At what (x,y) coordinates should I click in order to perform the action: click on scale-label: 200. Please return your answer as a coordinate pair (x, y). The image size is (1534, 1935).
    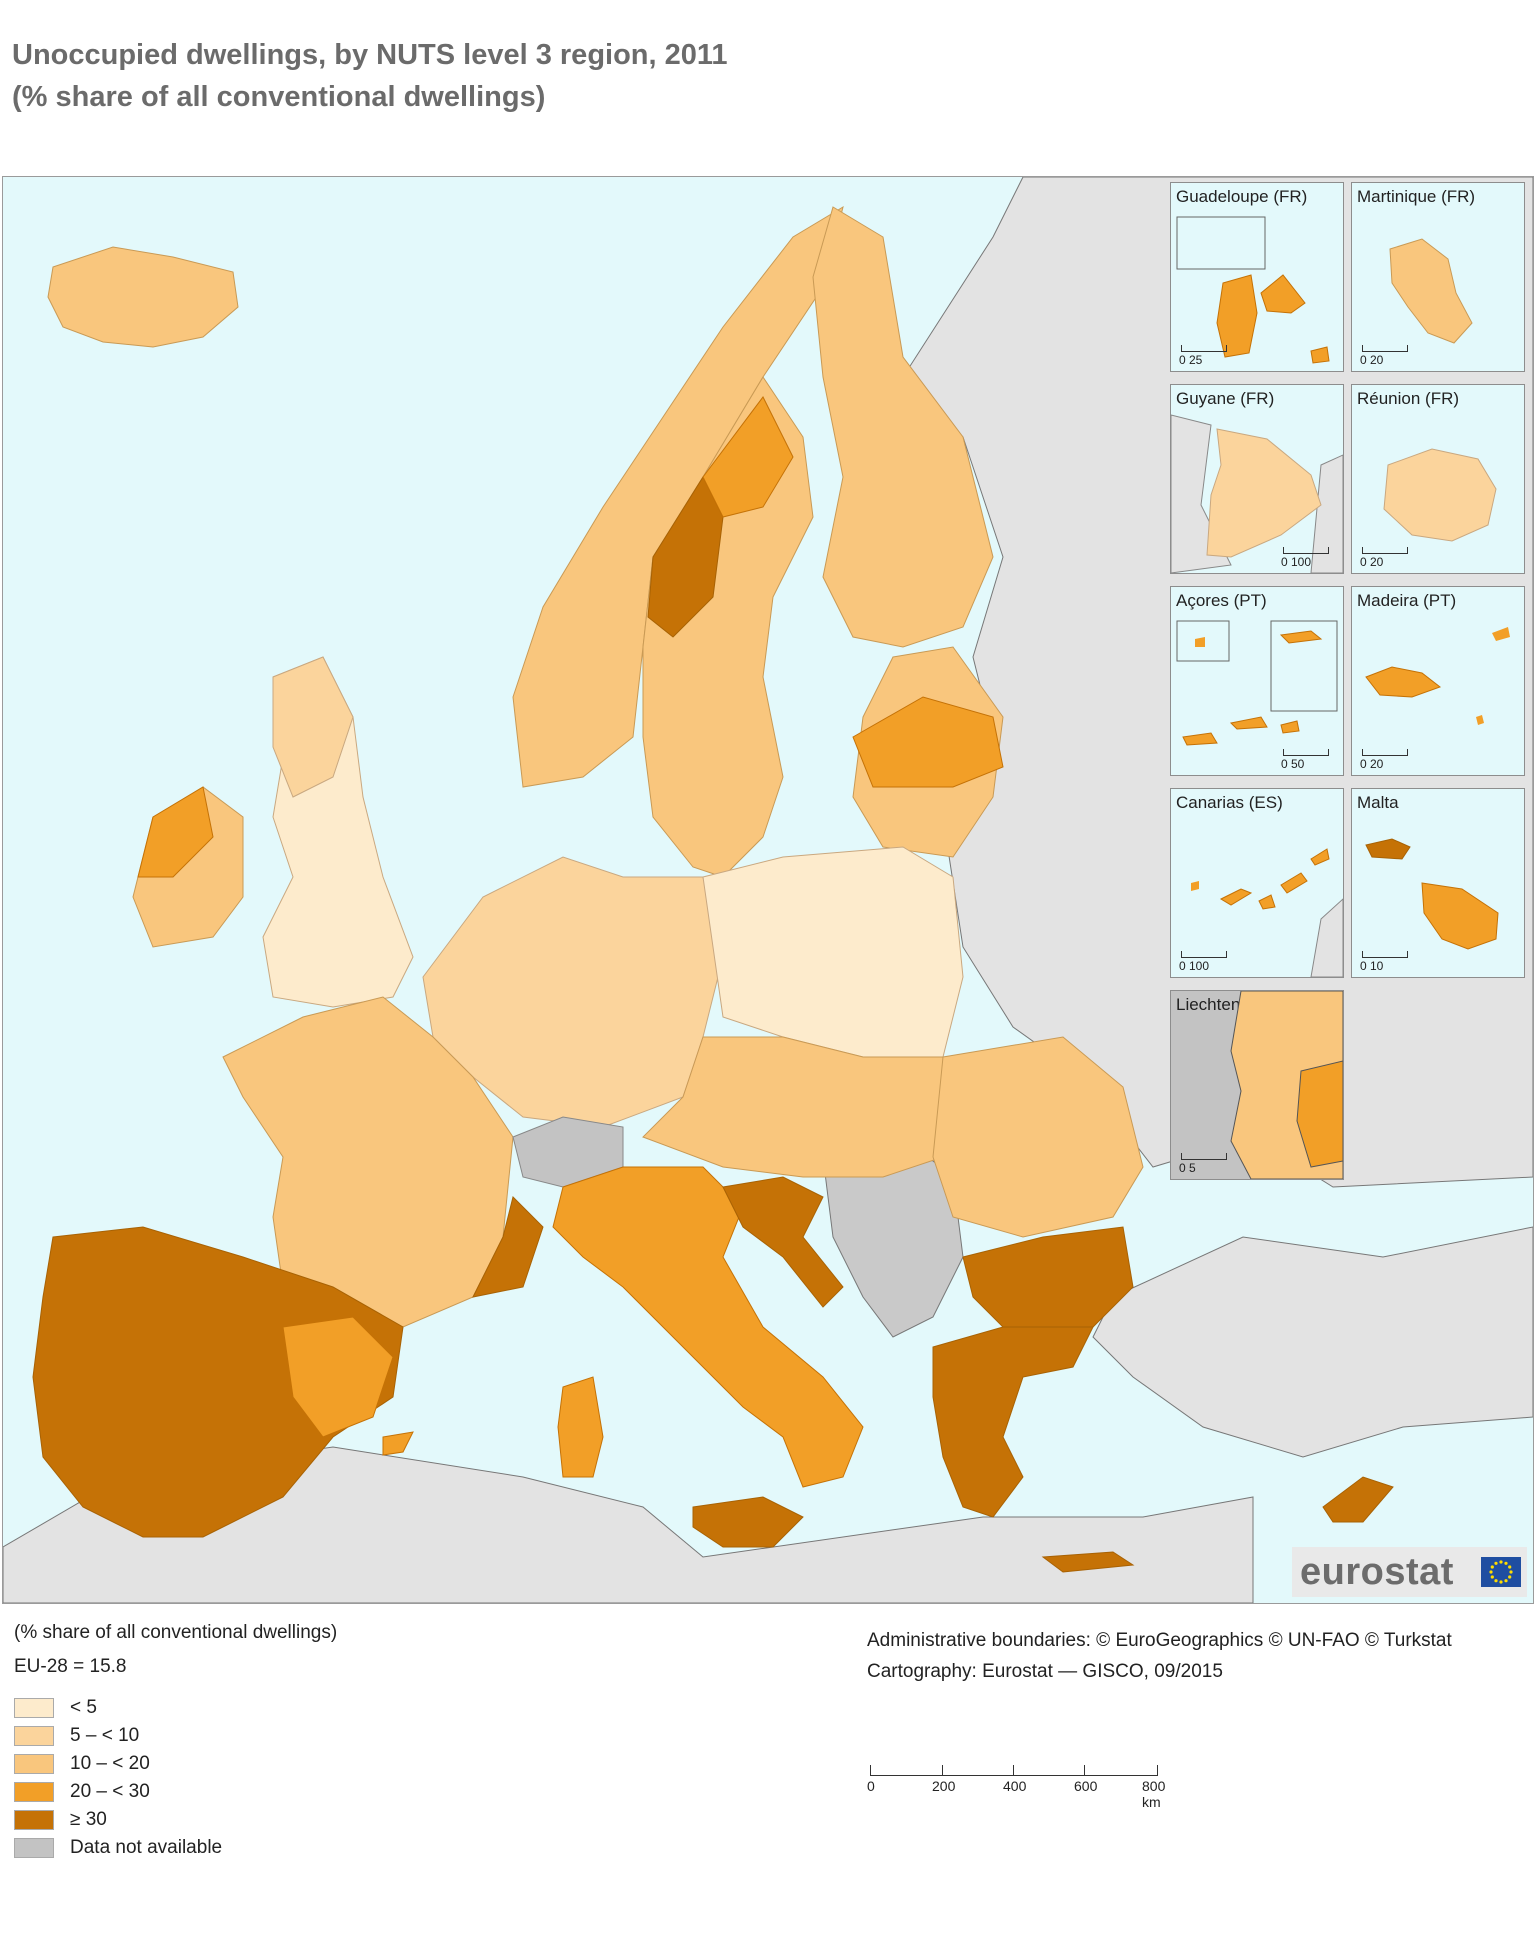
    Looking at the image, I should click on (944, 1786).